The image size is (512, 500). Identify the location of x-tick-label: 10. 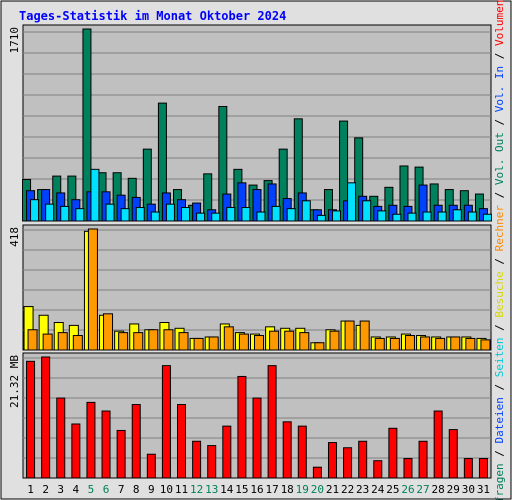
(166, 489).